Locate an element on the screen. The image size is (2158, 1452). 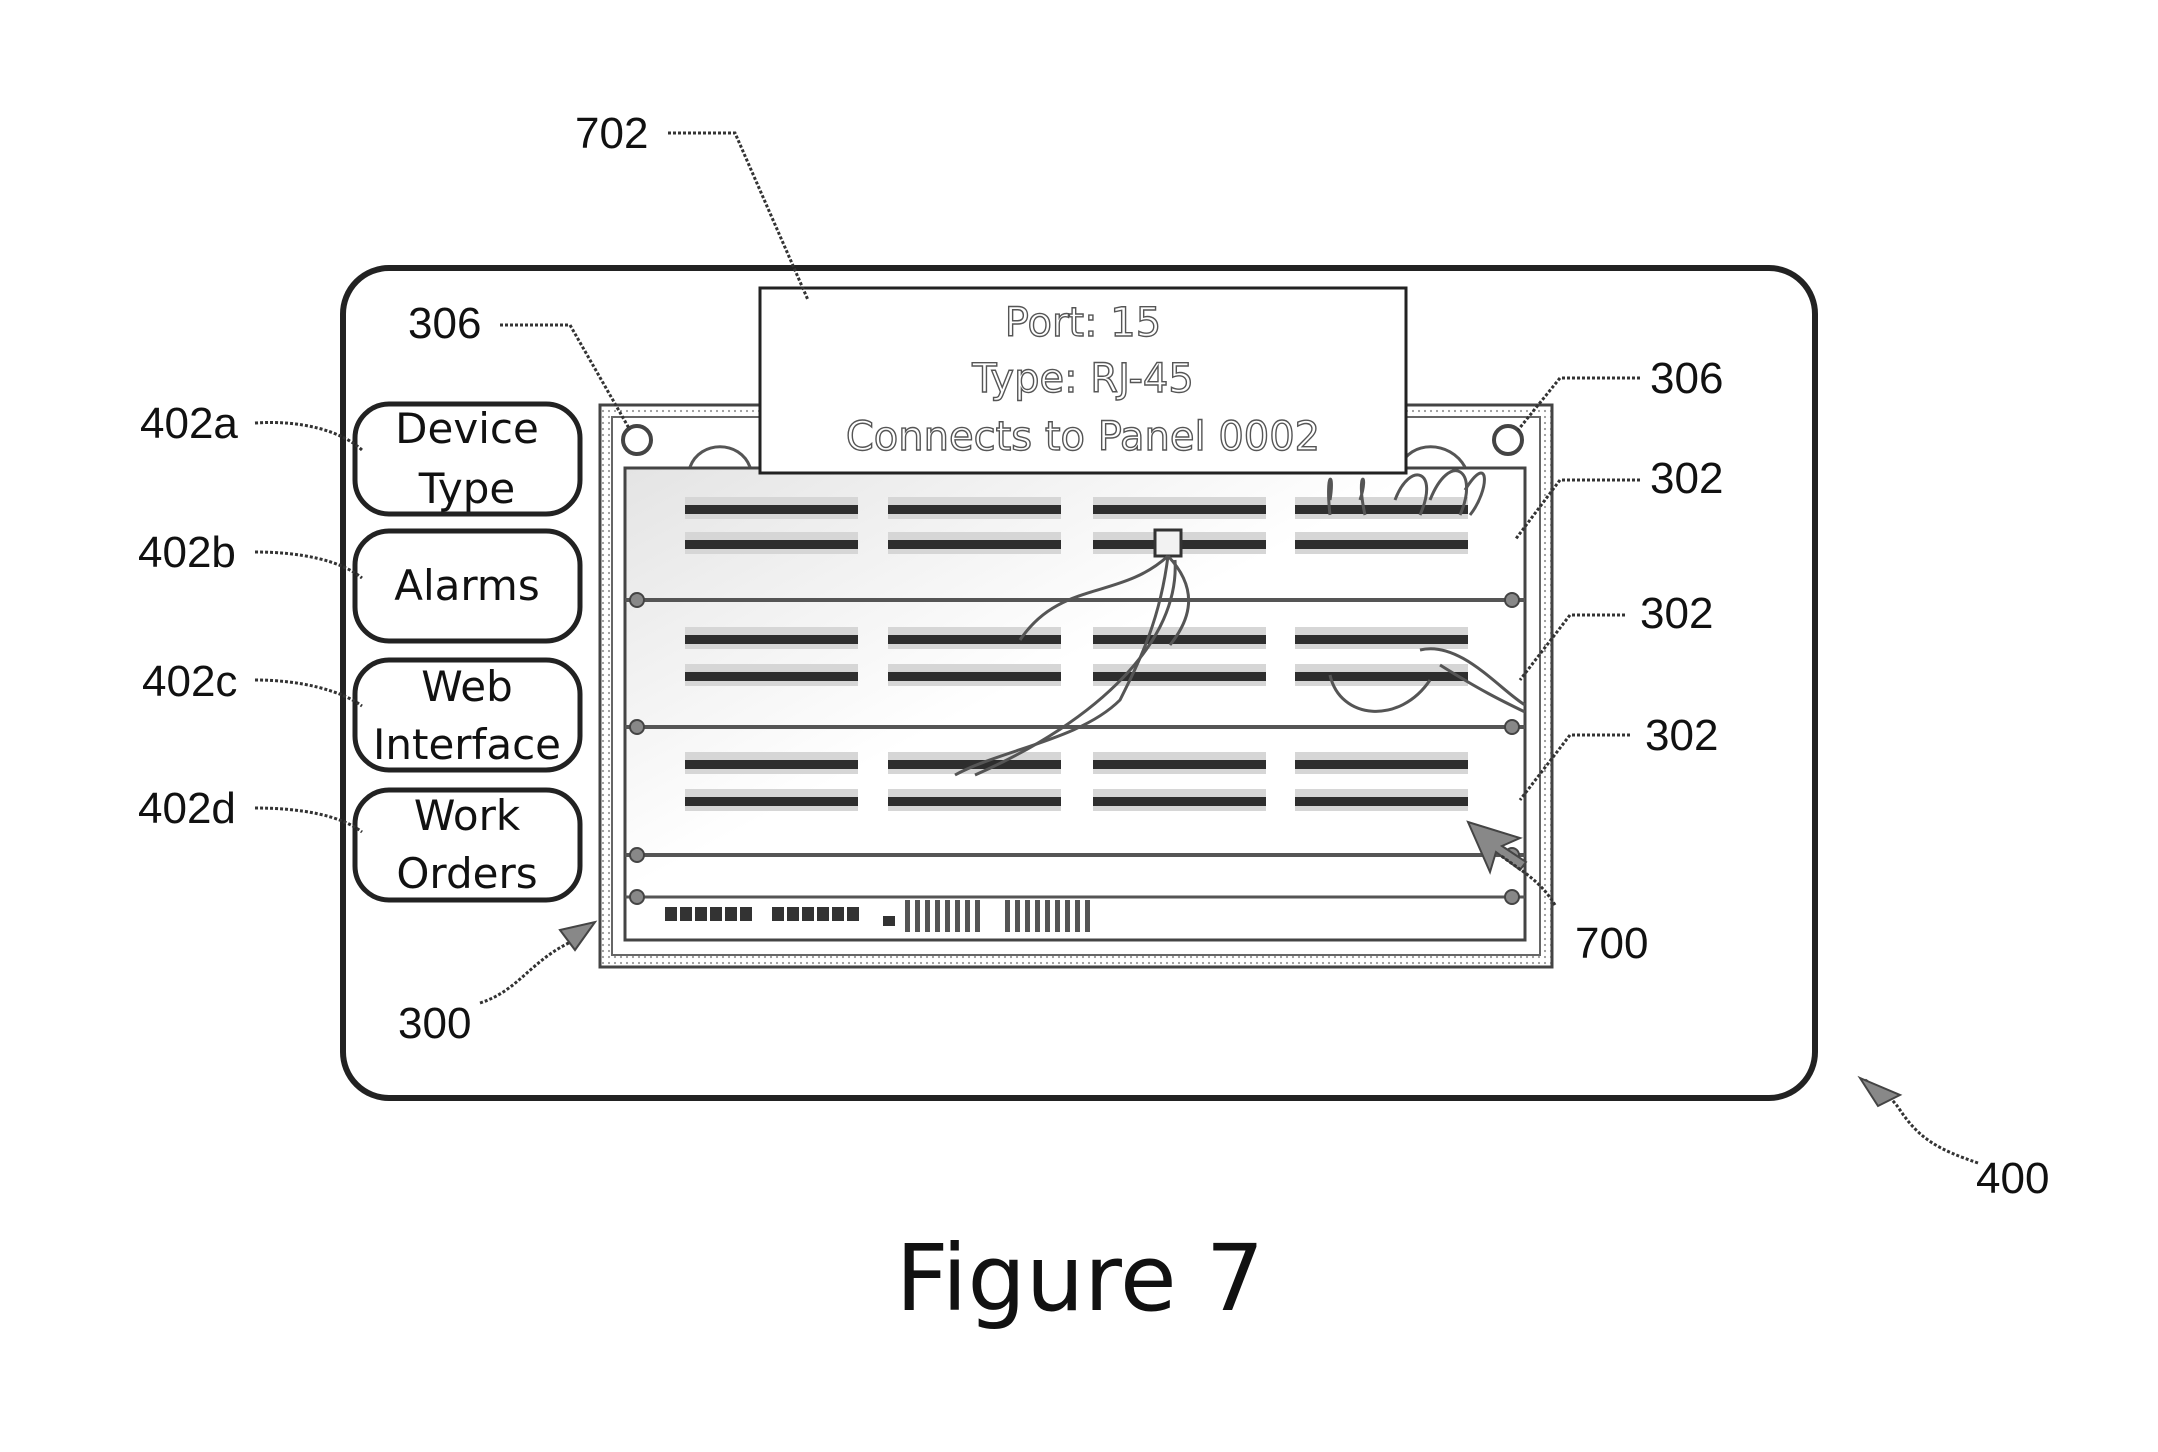
ref-300: 300 is located at coordinates (434, 1023).